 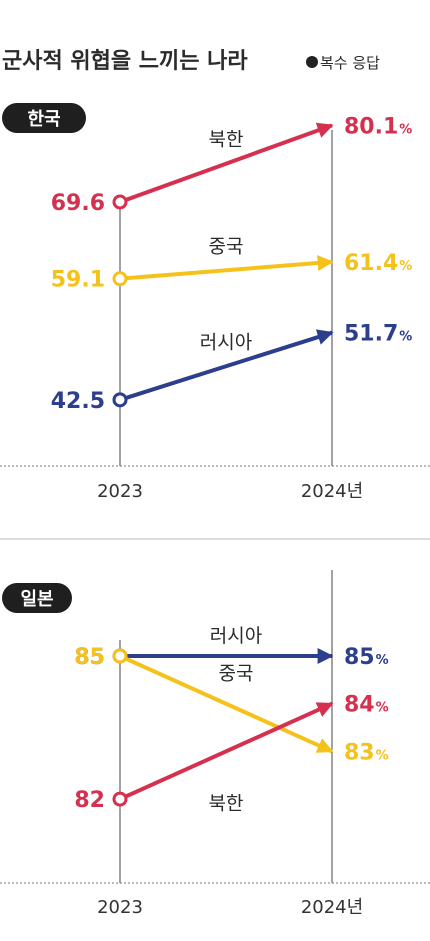 What do you see at coordinates (78, 280) in the screenshot?
I see `value-label-2023: 59.1` at bounding box center [78, 280].